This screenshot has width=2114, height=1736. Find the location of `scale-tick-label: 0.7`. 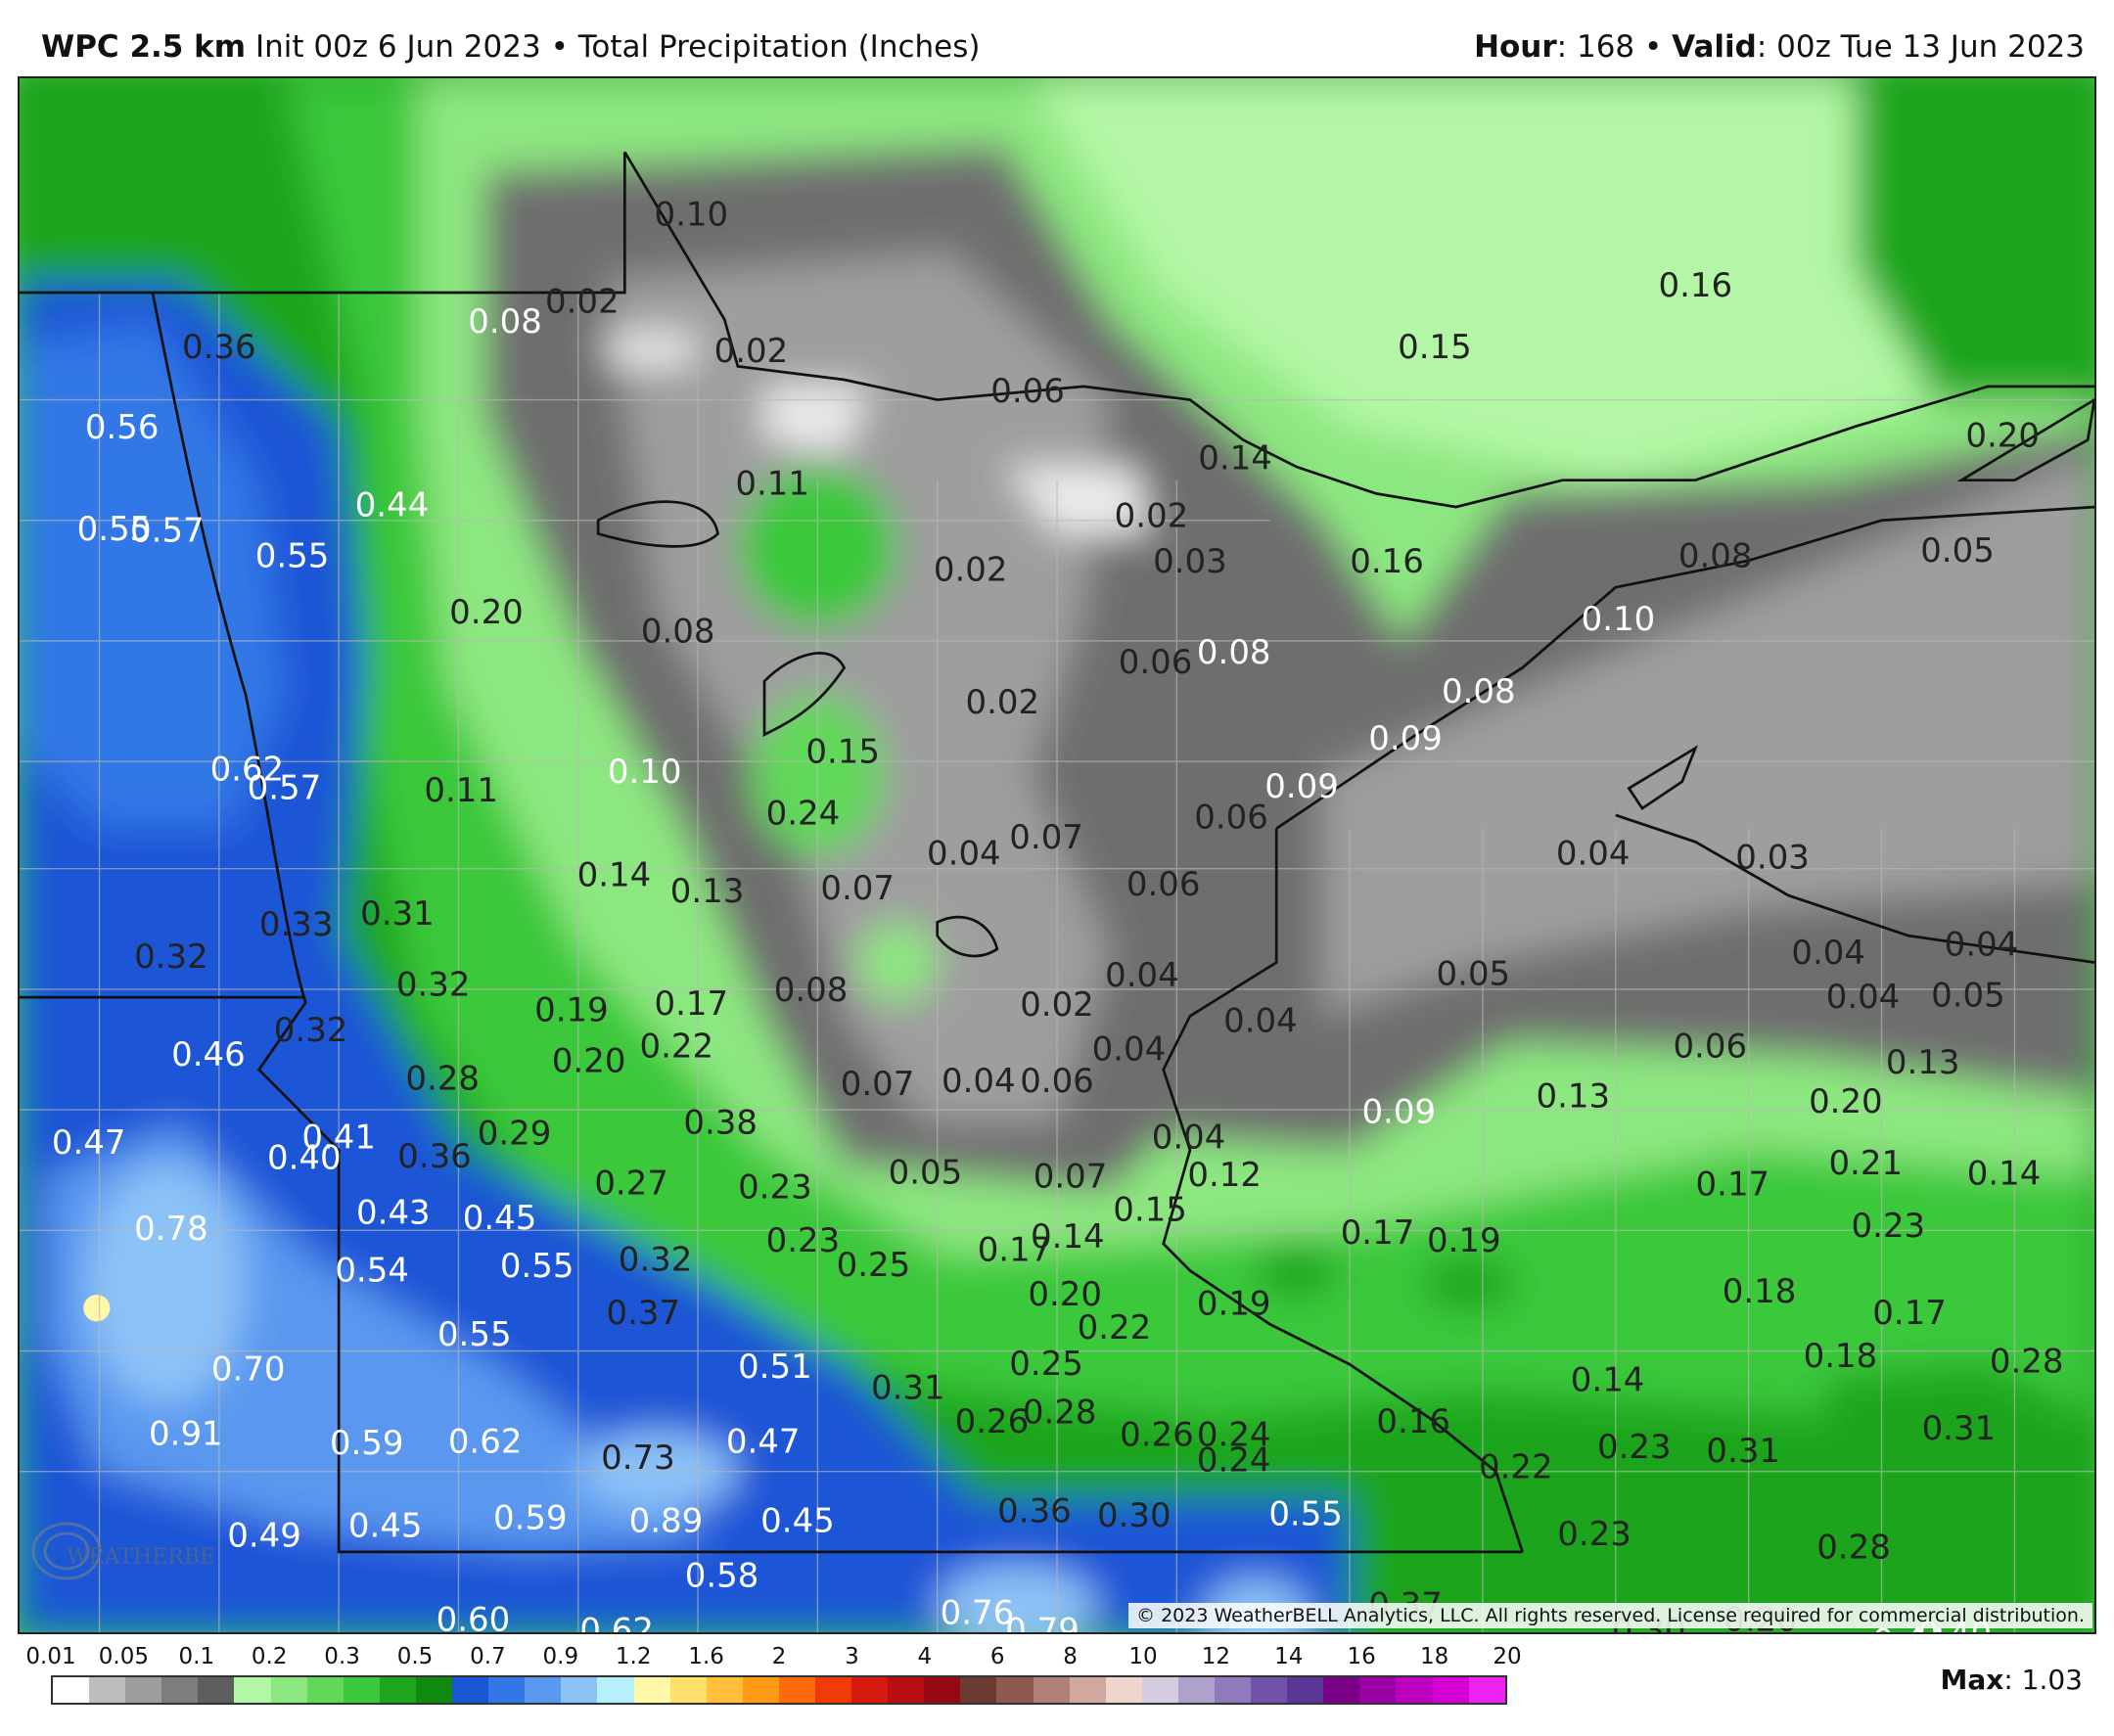

scale-tick-label: 0.7 is located at coordinates (488, 1656).